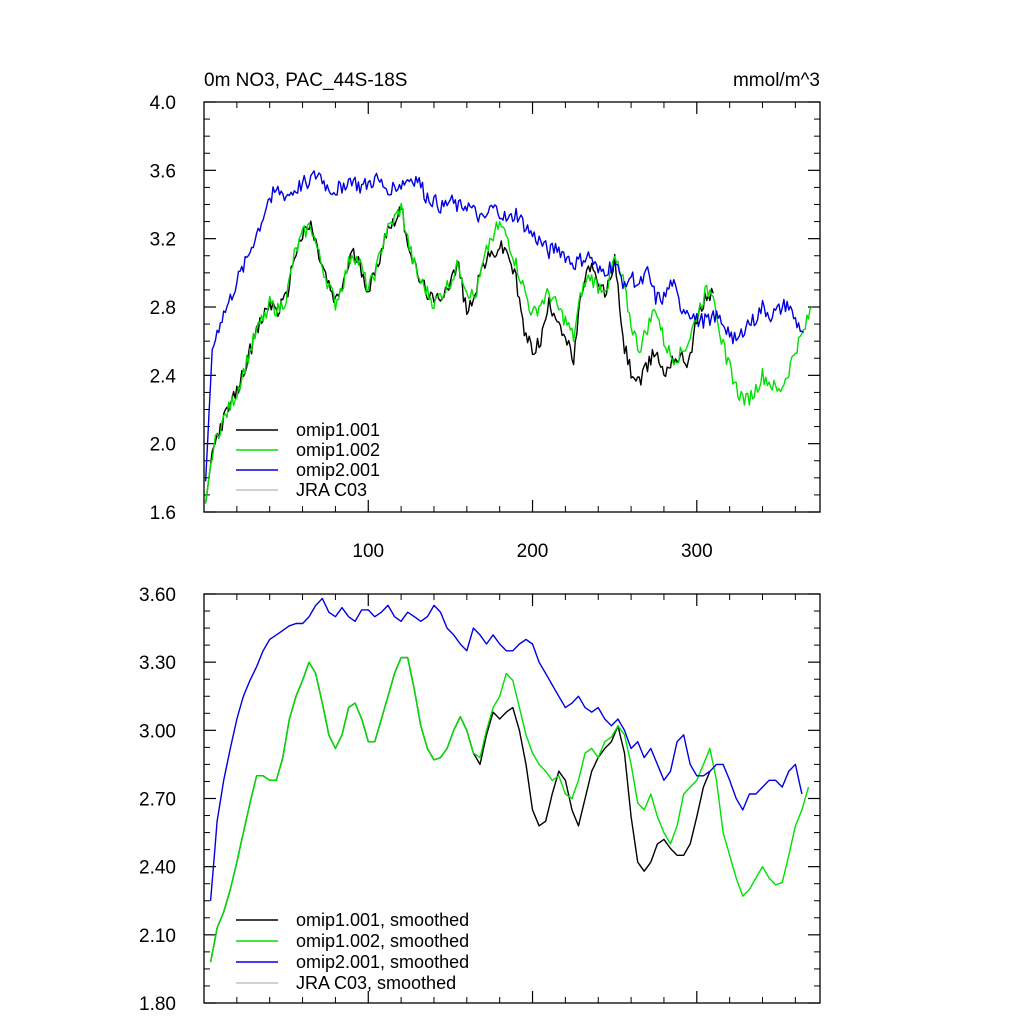  Describe the element at coordinates (368, 551) in the screenshot. I see `x-tick-label: 100` at that location.